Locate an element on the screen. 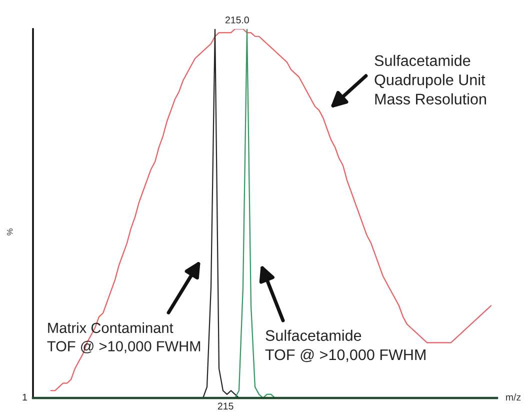 The height and width of the screenshot is (415, 529). x-axis-title: m/z is located at coordinates (513, 397).